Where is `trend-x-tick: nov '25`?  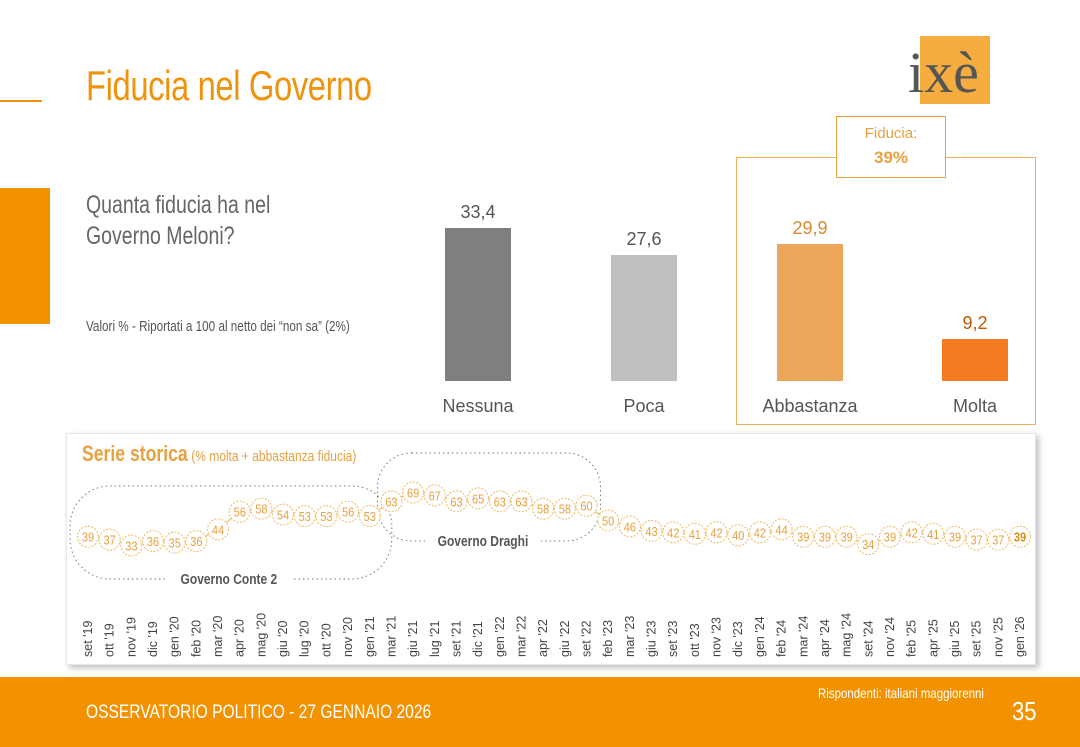 trend-x-tick: nov '25 is located at coordinates (998, 637).